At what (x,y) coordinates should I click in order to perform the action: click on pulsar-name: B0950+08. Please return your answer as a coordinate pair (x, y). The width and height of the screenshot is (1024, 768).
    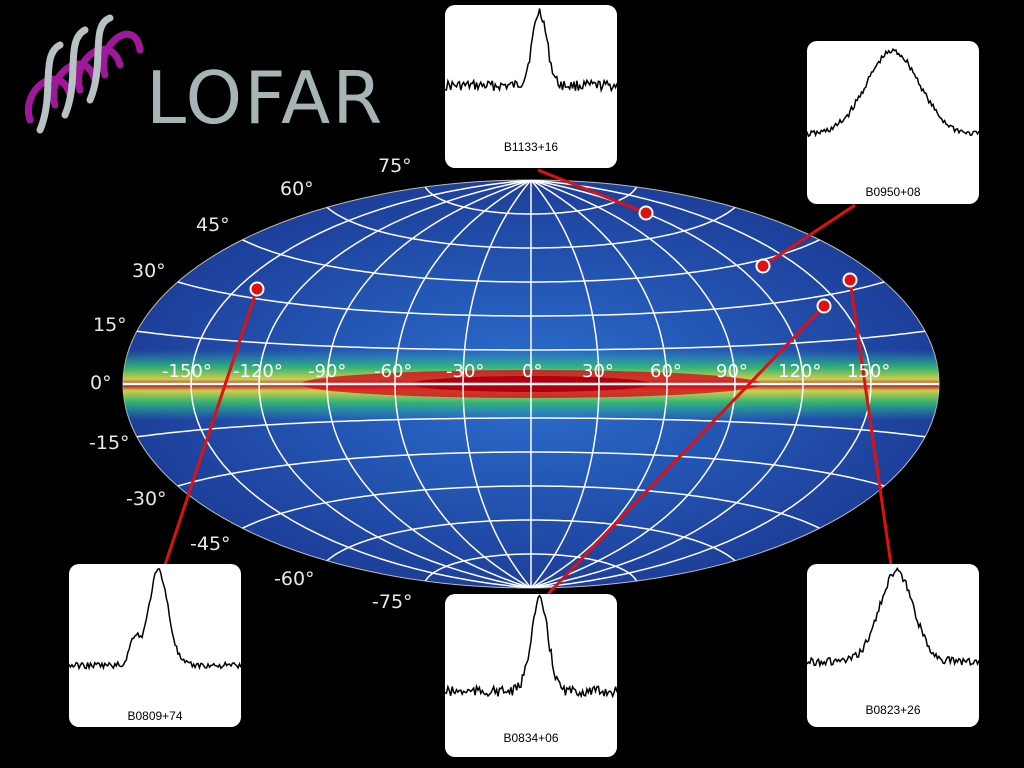
    Looking at the image, I should click on (893, 192).